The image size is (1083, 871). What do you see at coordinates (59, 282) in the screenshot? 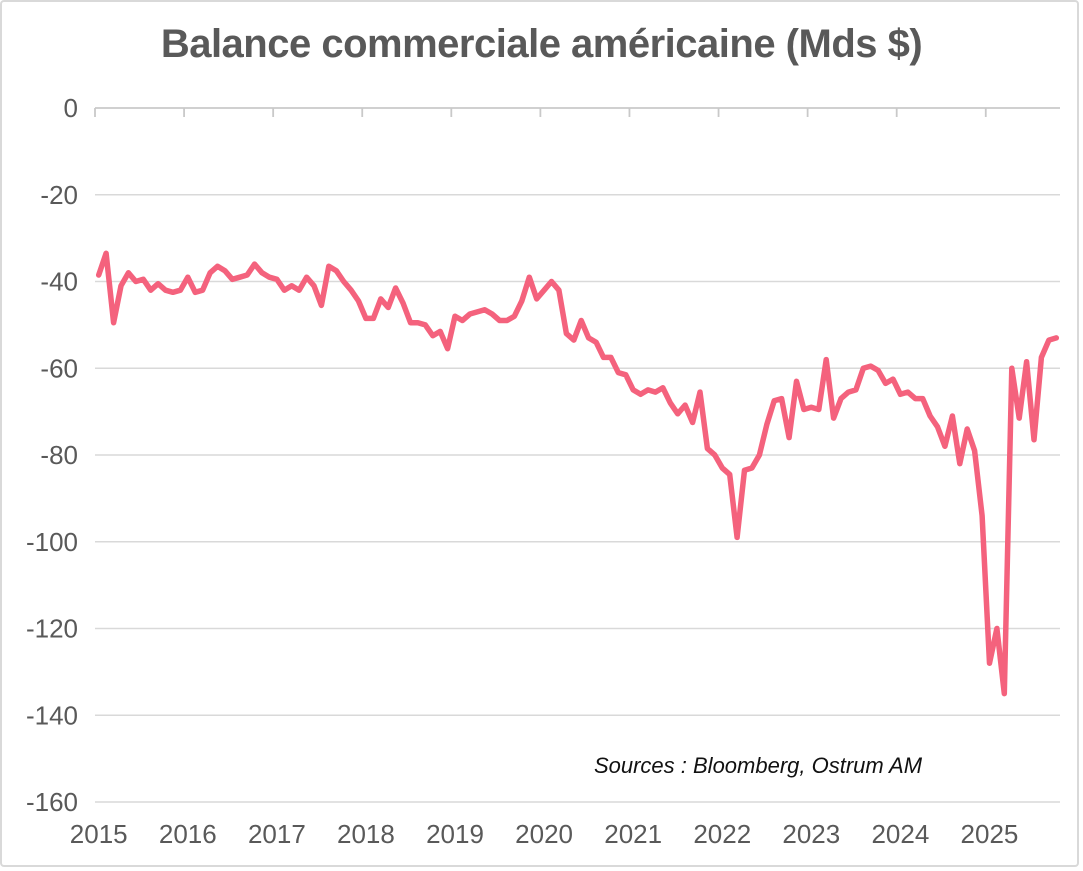
I see `y-tick-label--40: -40` at bounding box center [59, 282].